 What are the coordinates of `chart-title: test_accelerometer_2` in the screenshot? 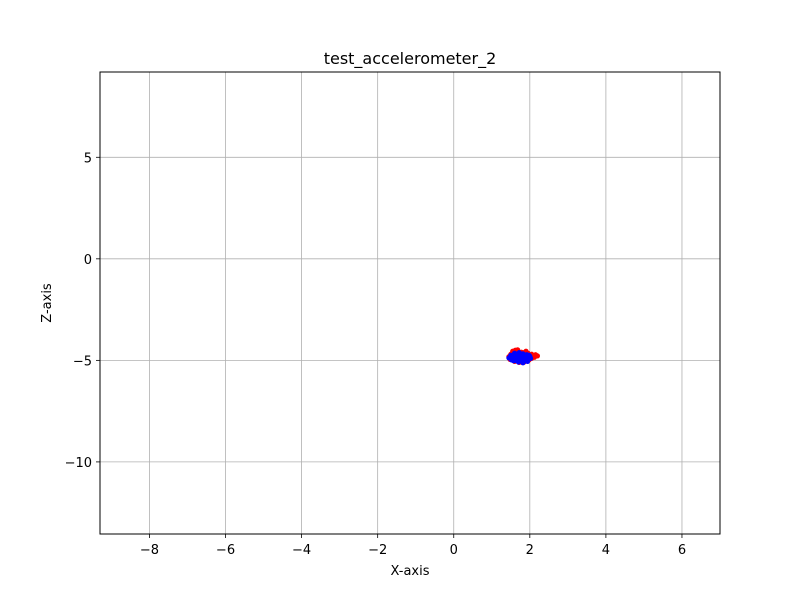 It's located at (410, 59).